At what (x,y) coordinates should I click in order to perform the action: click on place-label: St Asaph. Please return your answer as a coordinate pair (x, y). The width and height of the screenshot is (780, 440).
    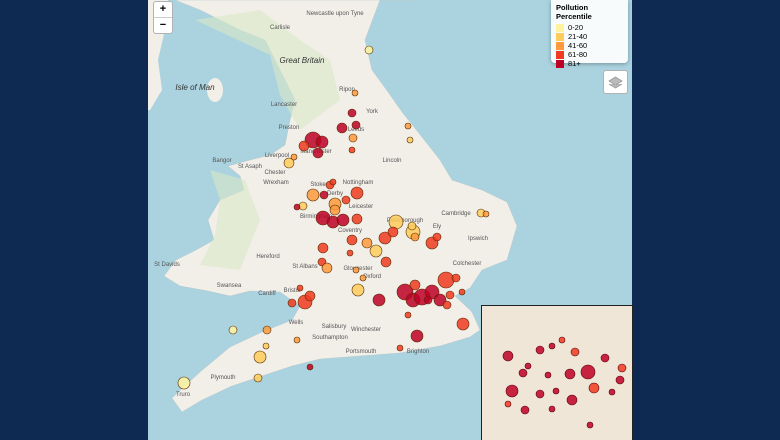
    Looking at the image, I should click on (250, 167).